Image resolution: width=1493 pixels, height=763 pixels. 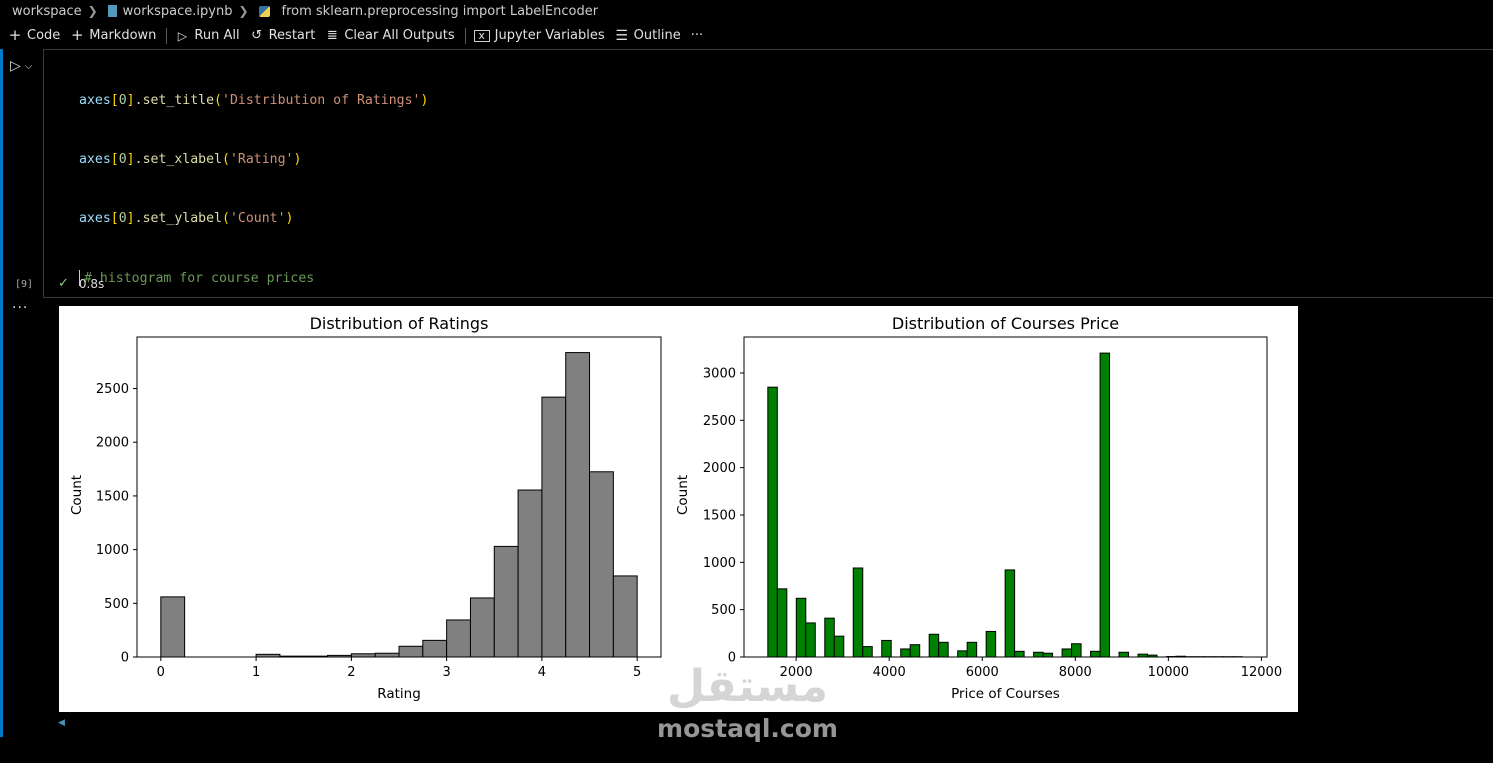 What do you see at coordinates (719, 563) in the screenshot?
I see `chart-2-y-tick-label: 1000` at bounding box center [719, 563].